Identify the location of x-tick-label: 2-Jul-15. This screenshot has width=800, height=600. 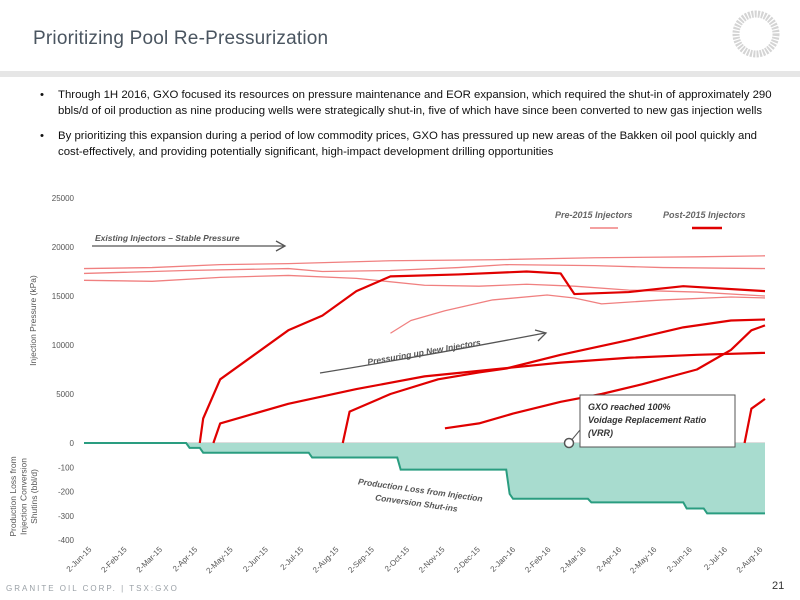
(292, 558).